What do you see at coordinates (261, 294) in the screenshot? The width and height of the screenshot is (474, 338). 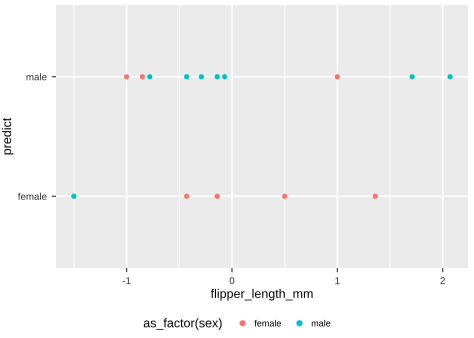 I see `x-axis-title: flipper_length_mm` at bounding box center [261, 294].